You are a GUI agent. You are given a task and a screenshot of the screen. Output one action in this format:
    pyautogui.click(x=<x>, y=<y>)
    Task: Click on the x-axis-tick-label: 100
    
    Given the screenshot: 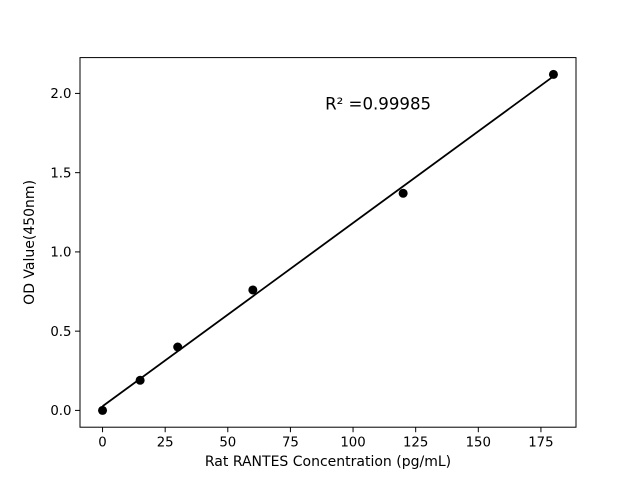 What is the action you would take?
    pyautogui.click(x=352, y=443)
    